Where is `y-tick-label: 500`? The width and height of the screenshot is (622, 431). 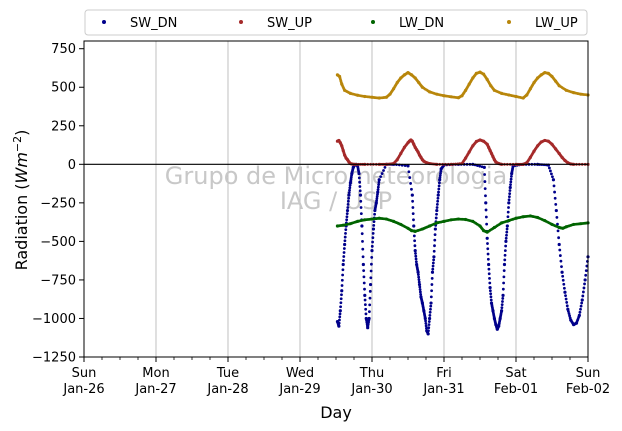
y-tick-label: 500 is located at coordinates (63, 88).